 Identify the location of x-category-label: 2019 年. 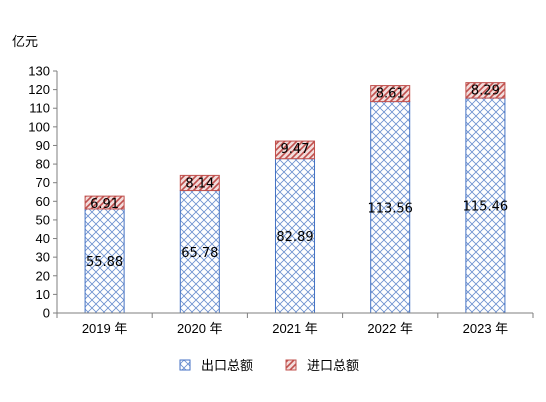
(105, 328).